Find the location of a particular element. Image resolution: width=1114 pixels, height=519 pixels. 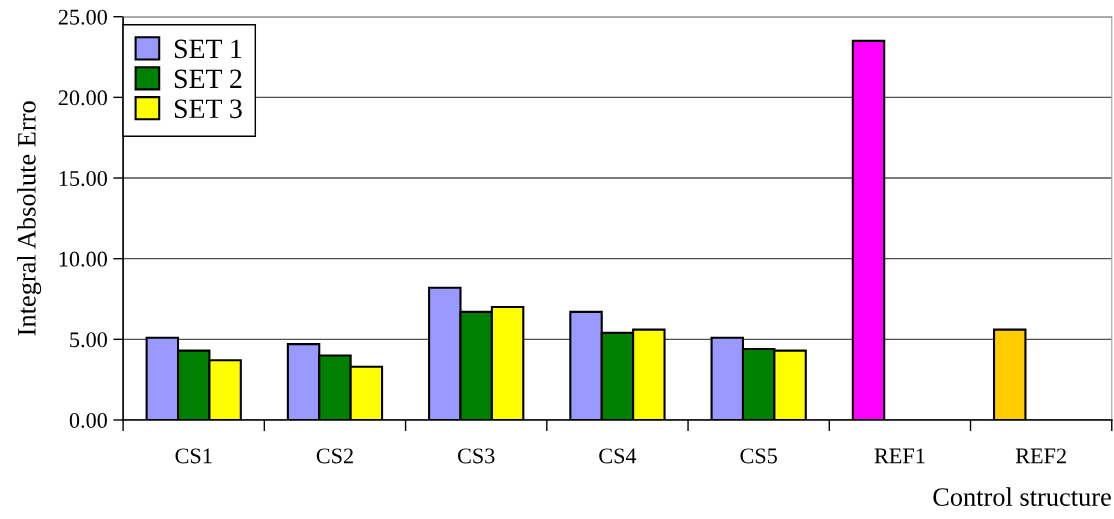

x-tick-label: REF2 is located at coordinates (1040, 456).